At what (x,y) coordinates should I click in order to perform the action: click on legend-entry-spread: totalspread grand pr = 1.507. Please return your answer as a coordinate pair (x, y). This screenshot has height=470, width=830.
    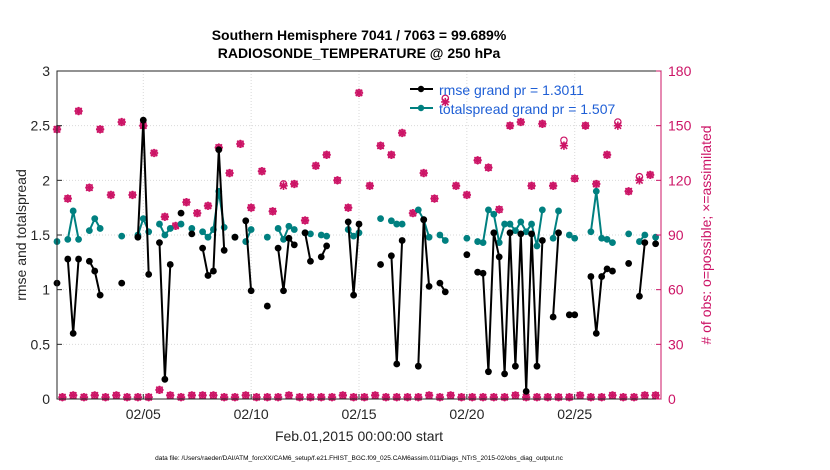
    Looking at the image, I should click on (513, 109).